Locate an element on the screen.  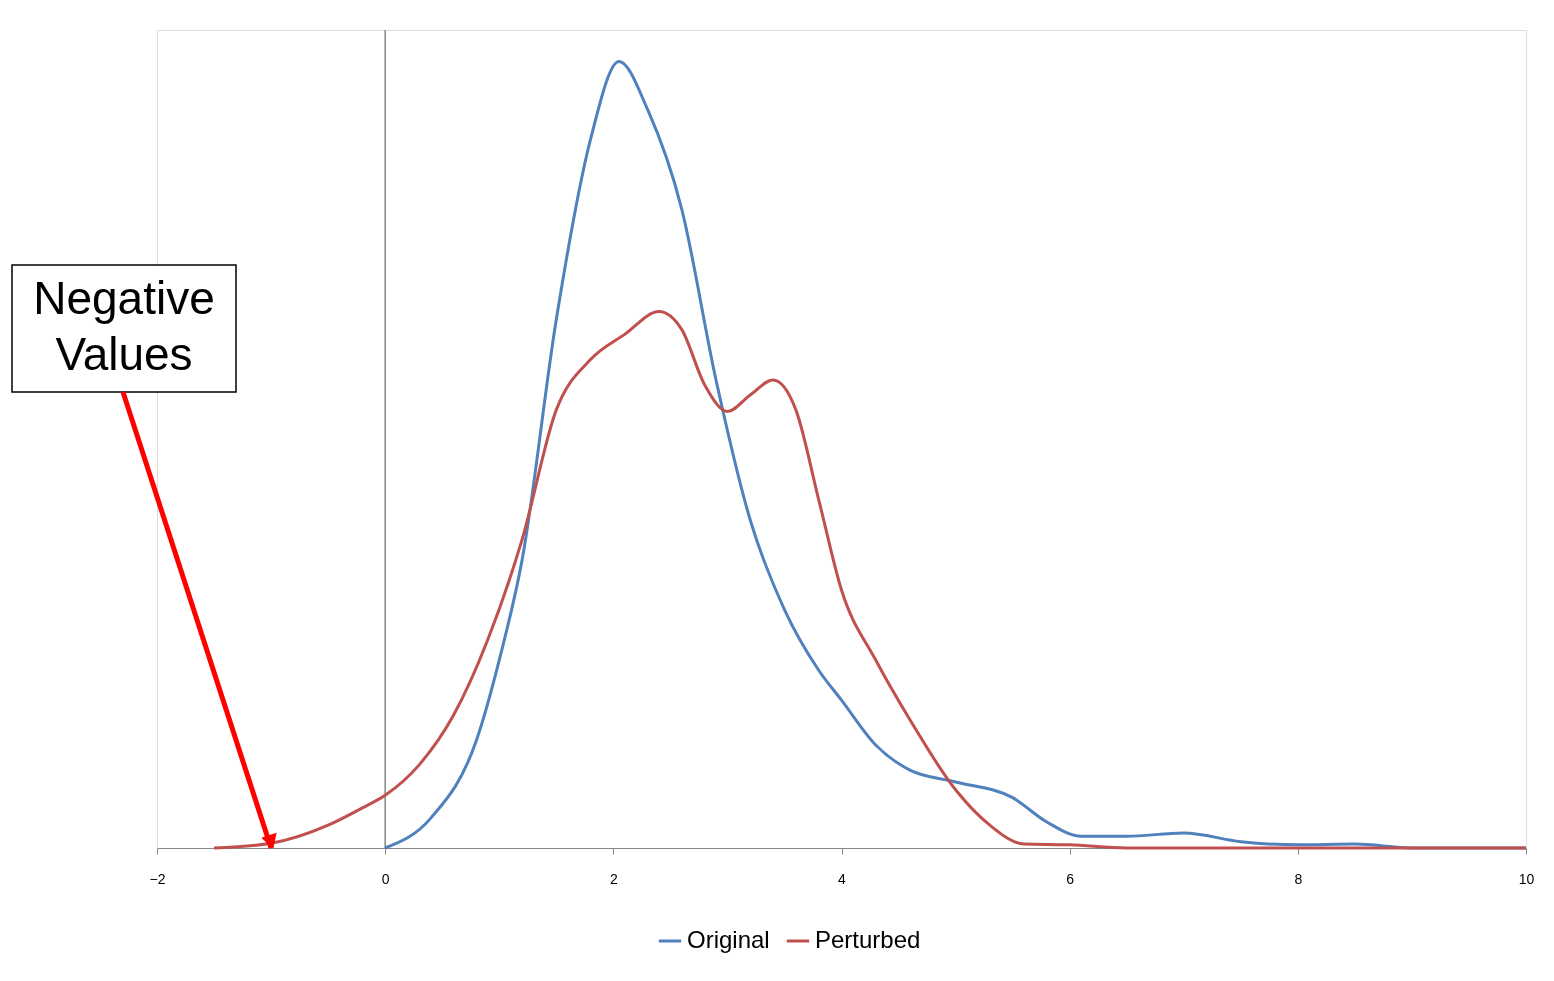
legend-label: Original is located at coordinates (728, 939).